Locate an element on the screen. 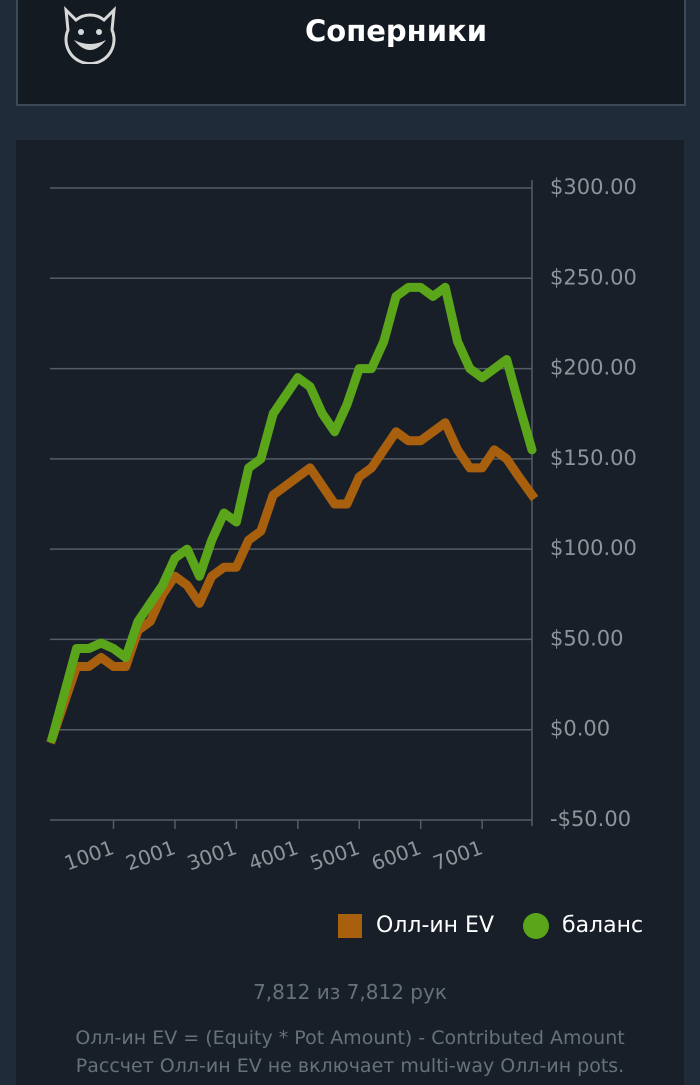  y-tick-label: $200.00 is located at coordinates (593, 368).